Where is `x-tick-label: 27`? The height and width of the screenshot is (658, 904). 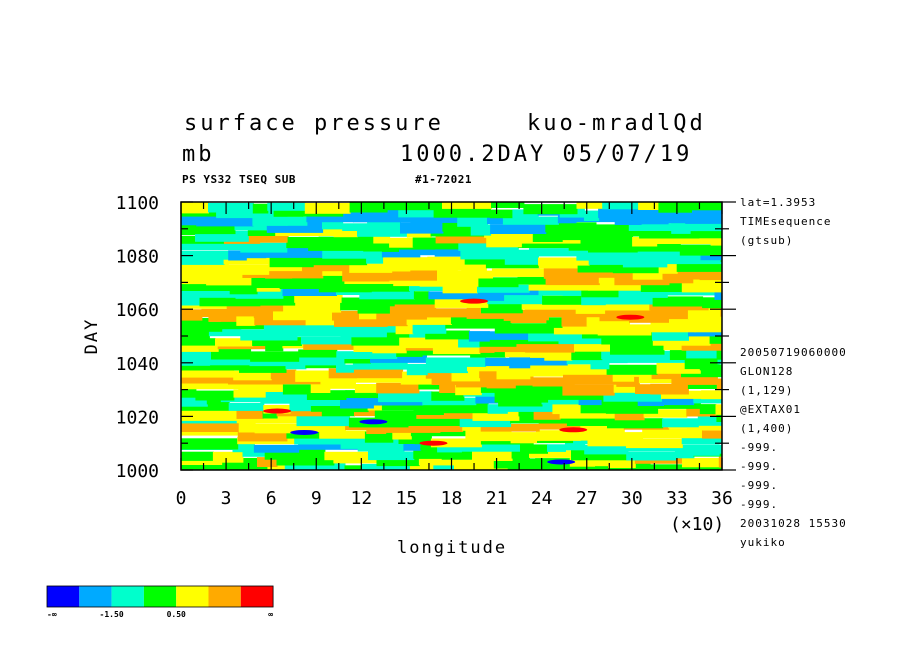
x-tick-label: 27 is located at coordinates (587, 498).